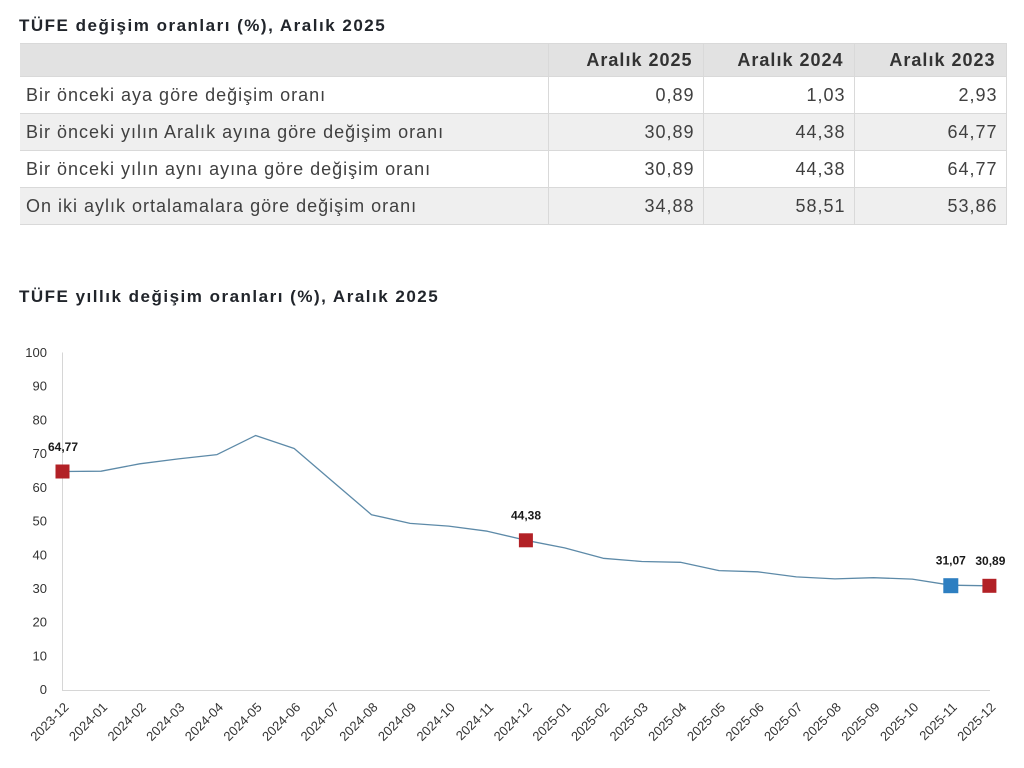 The image size is (1024, 768). Describe the element at coordinates (63, 447) in the screenshot. I see `svg-text: 64,77` at that location.